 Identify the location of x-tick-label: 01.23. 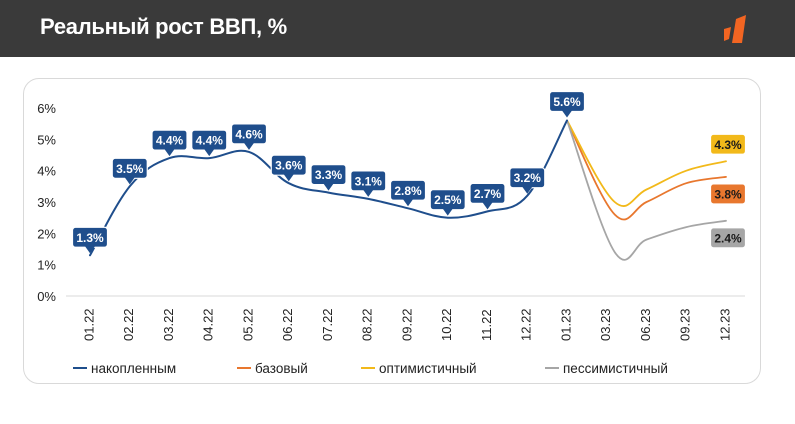
(565, 324).